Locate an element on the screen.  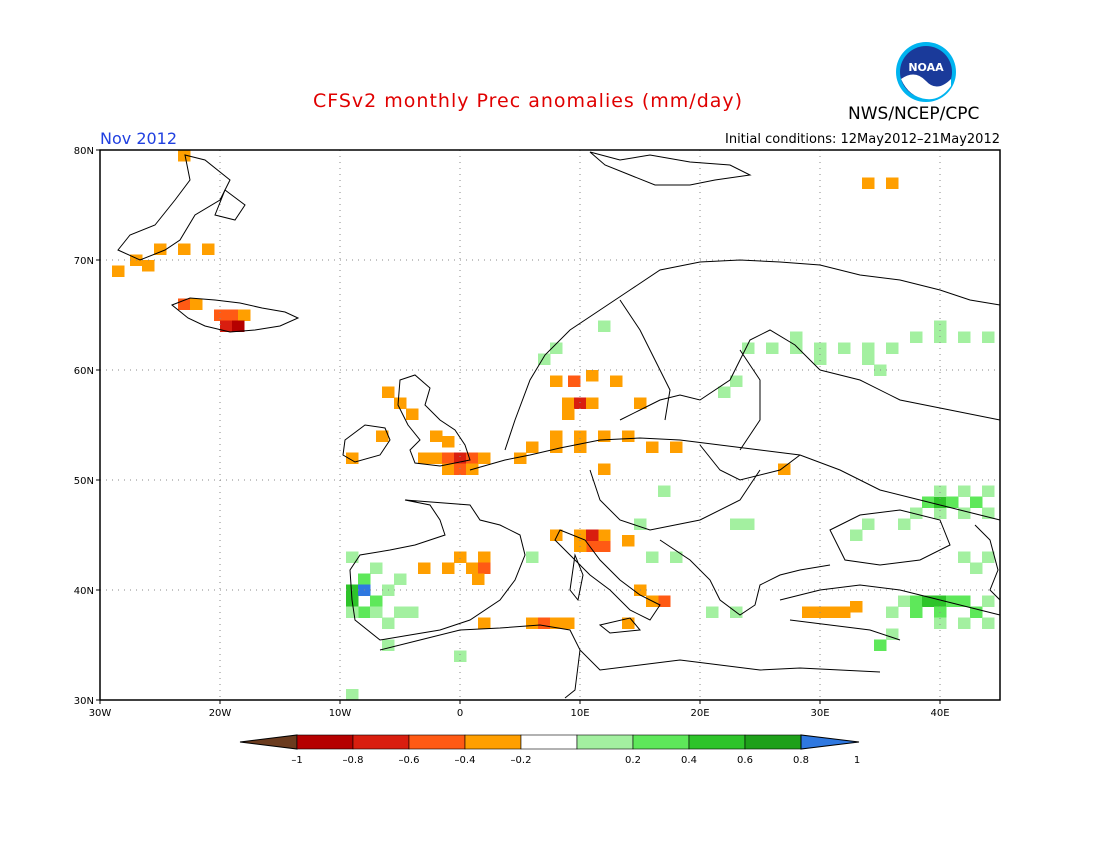
initial-conditions: Initial conditions: 12May2012–21May2012 is located at coordinates (862, 139).